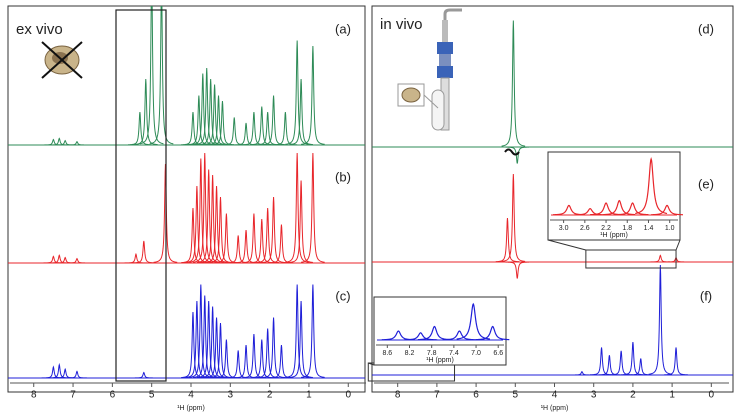 This screenshot has width=740, height=416. Describe the element at coordinates (141, 195) in the screenshot. I see `highlight-box` at that location.